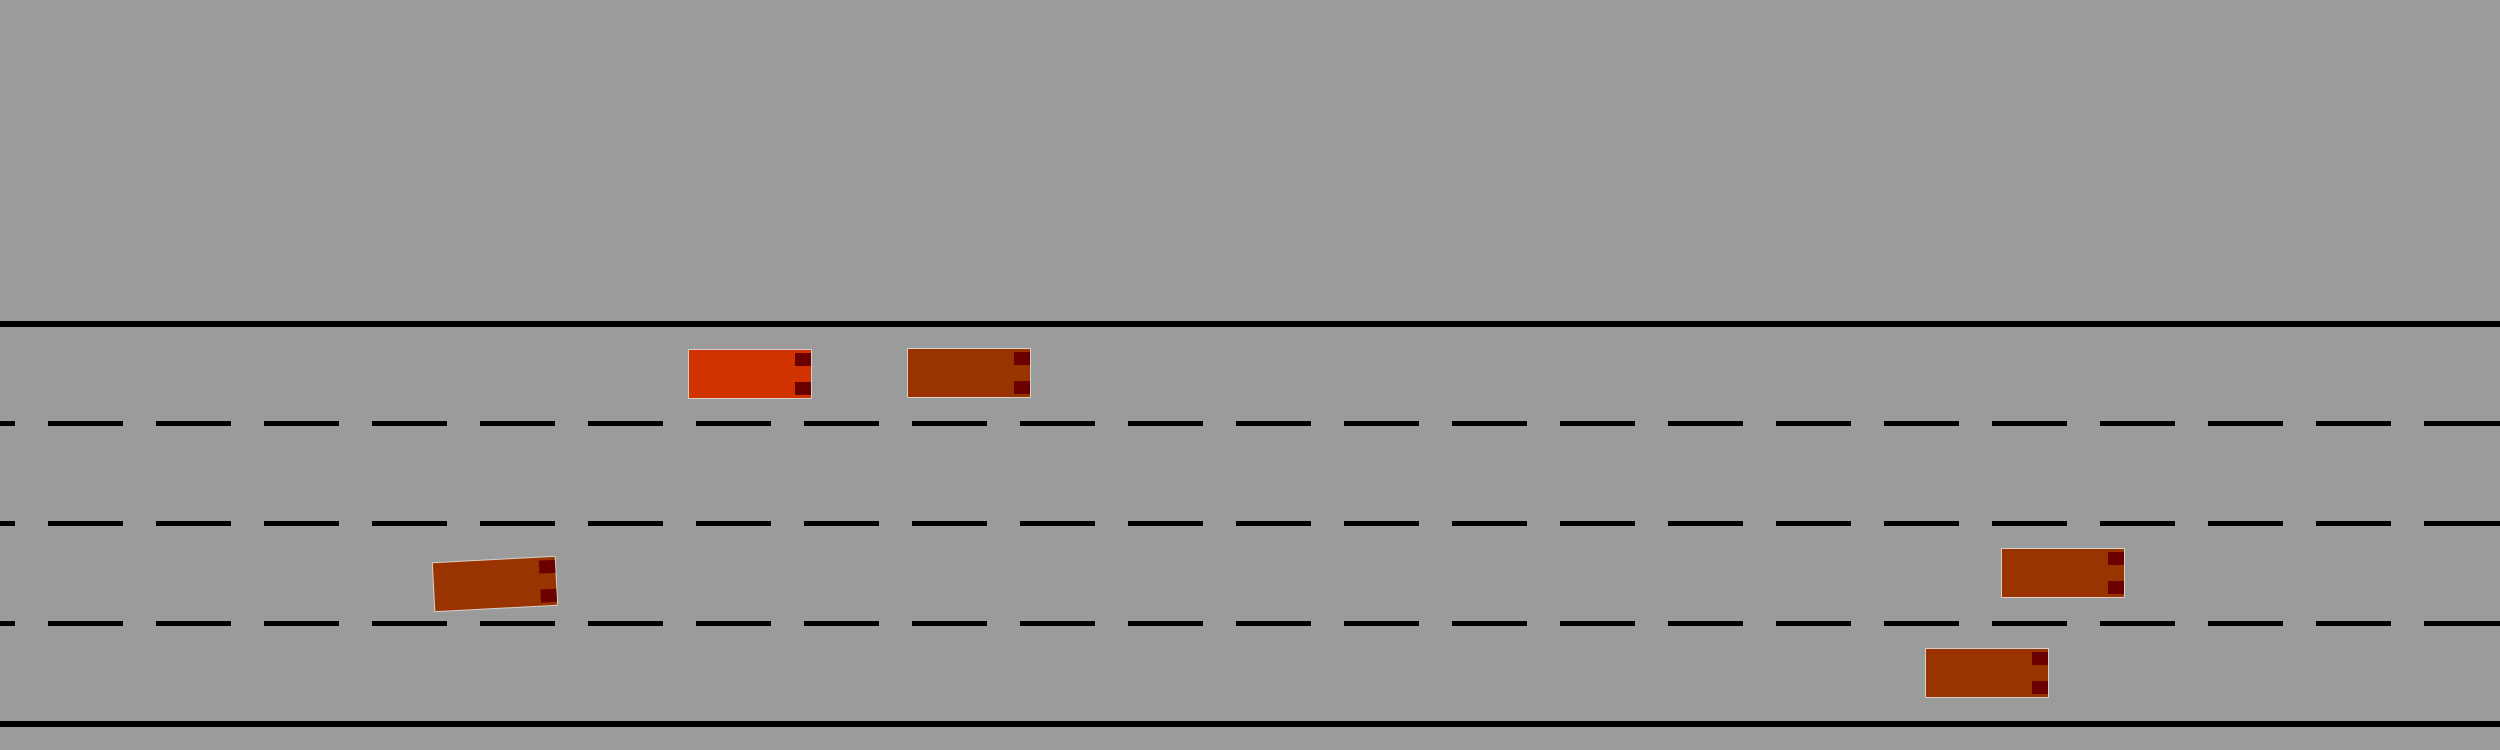 Image resolution: width=2500 pixels, height=750 pixels. What do you see at coordinates (1250, 324) in the screenshot?
I see `road-top-edge` at bounding box center [1250, 324].